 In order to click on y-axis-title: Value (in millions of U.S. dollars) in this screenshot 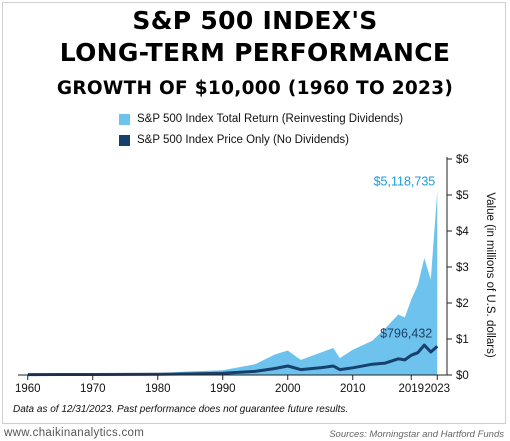, I will do `click(490, 274)`.